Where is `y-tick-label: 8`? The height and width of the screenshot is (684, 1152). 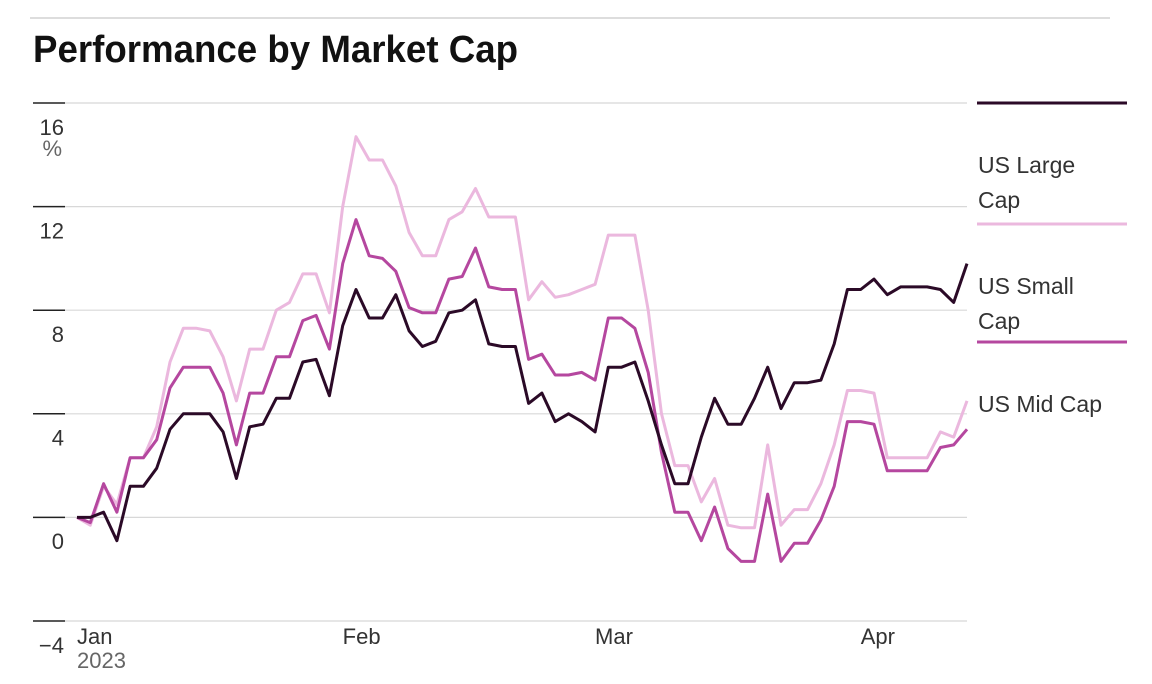
y-tick-label: 8 is located at coordinates (58, 334).